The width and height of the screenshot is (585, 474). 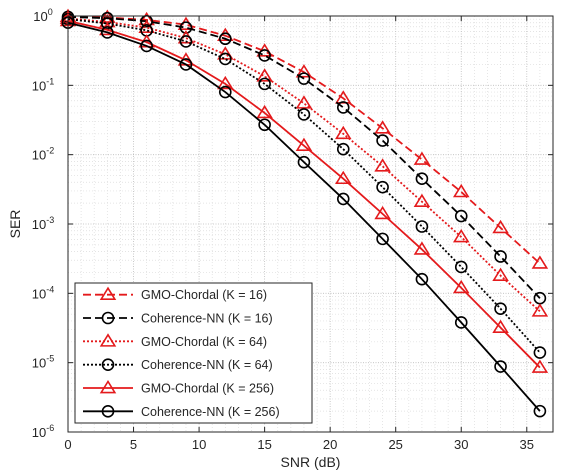 What do you see at coordinates (461, 444) in the screenshot?
I see `x-tick-label: 30` at bounding box center [461, 444].